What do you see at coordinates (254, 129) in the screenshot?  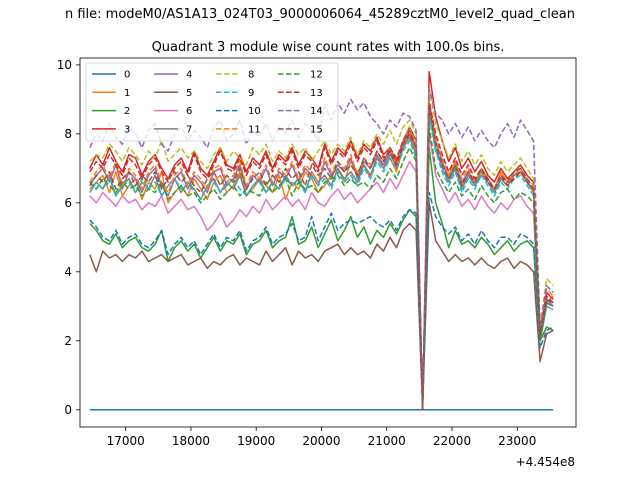 I see `legend-label-11: 11` at bounding box center [254, 129].